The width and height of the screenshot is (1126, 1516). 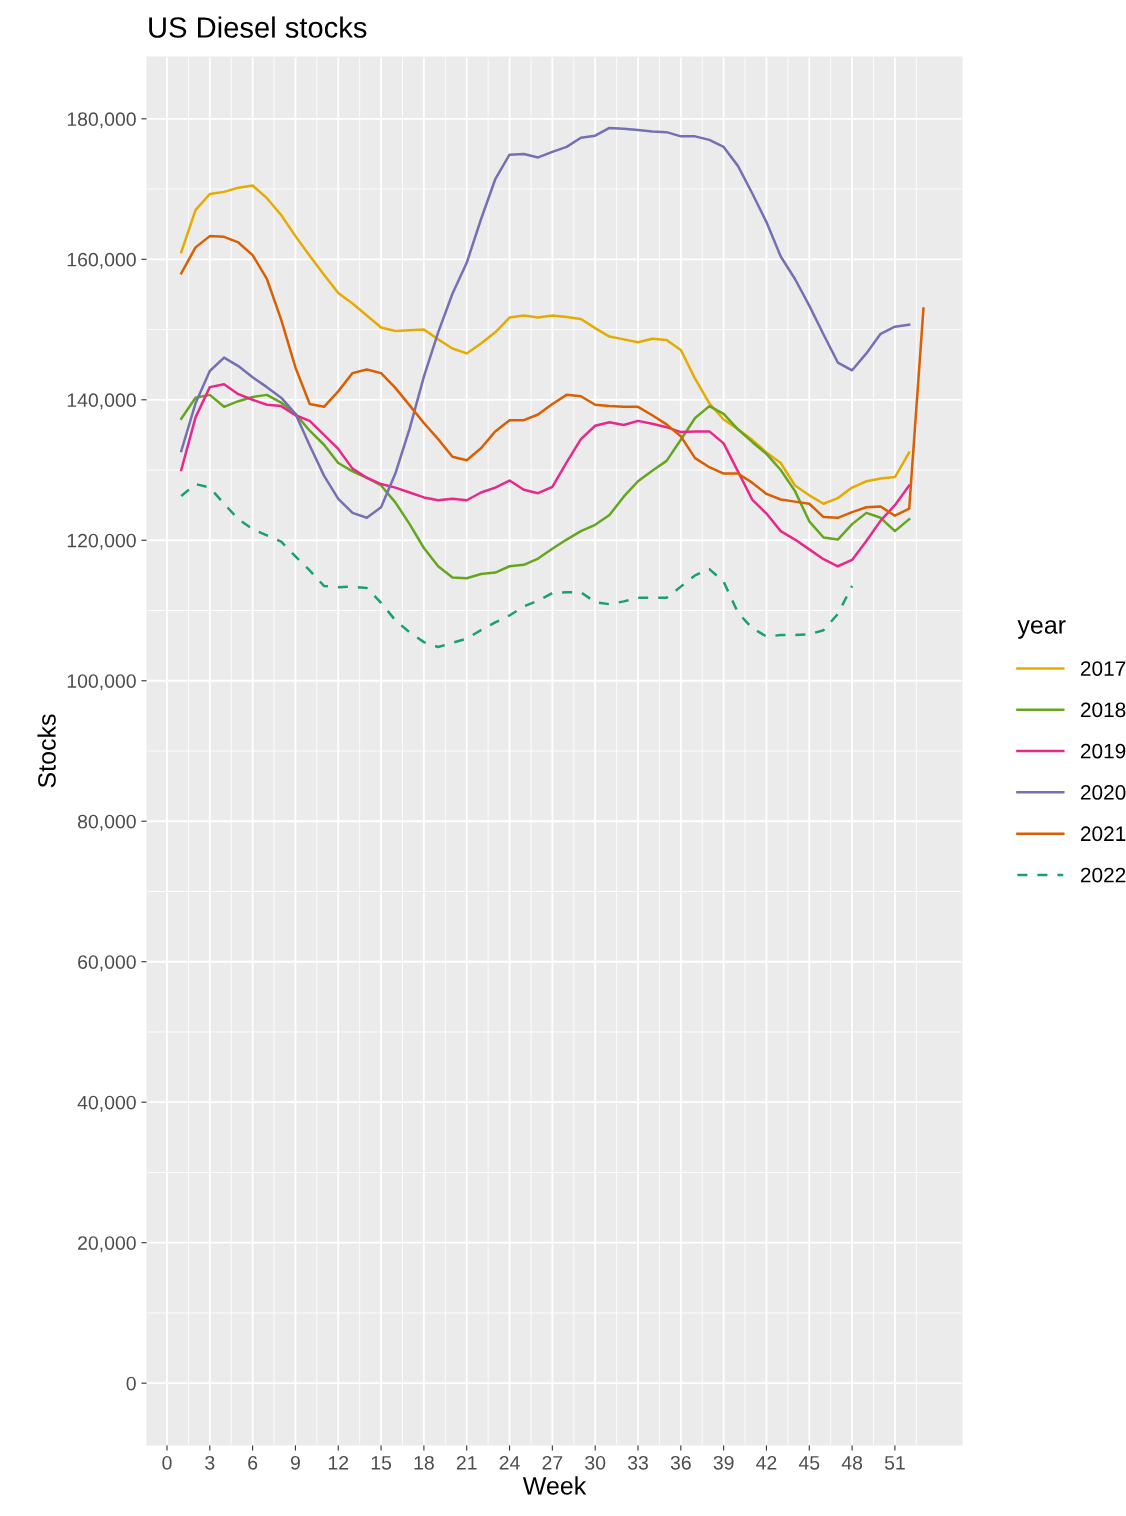 I want to click on x-tick-label: 27, so click(x=552, y=1462).